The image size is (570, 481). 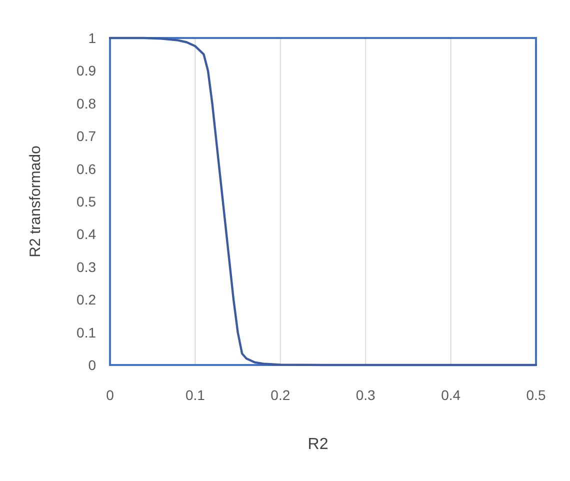 What do you see at coordinates (195, 395) in the screenshot?
I see `x-tick-label: 0.1` at bounding box center [195, 395].